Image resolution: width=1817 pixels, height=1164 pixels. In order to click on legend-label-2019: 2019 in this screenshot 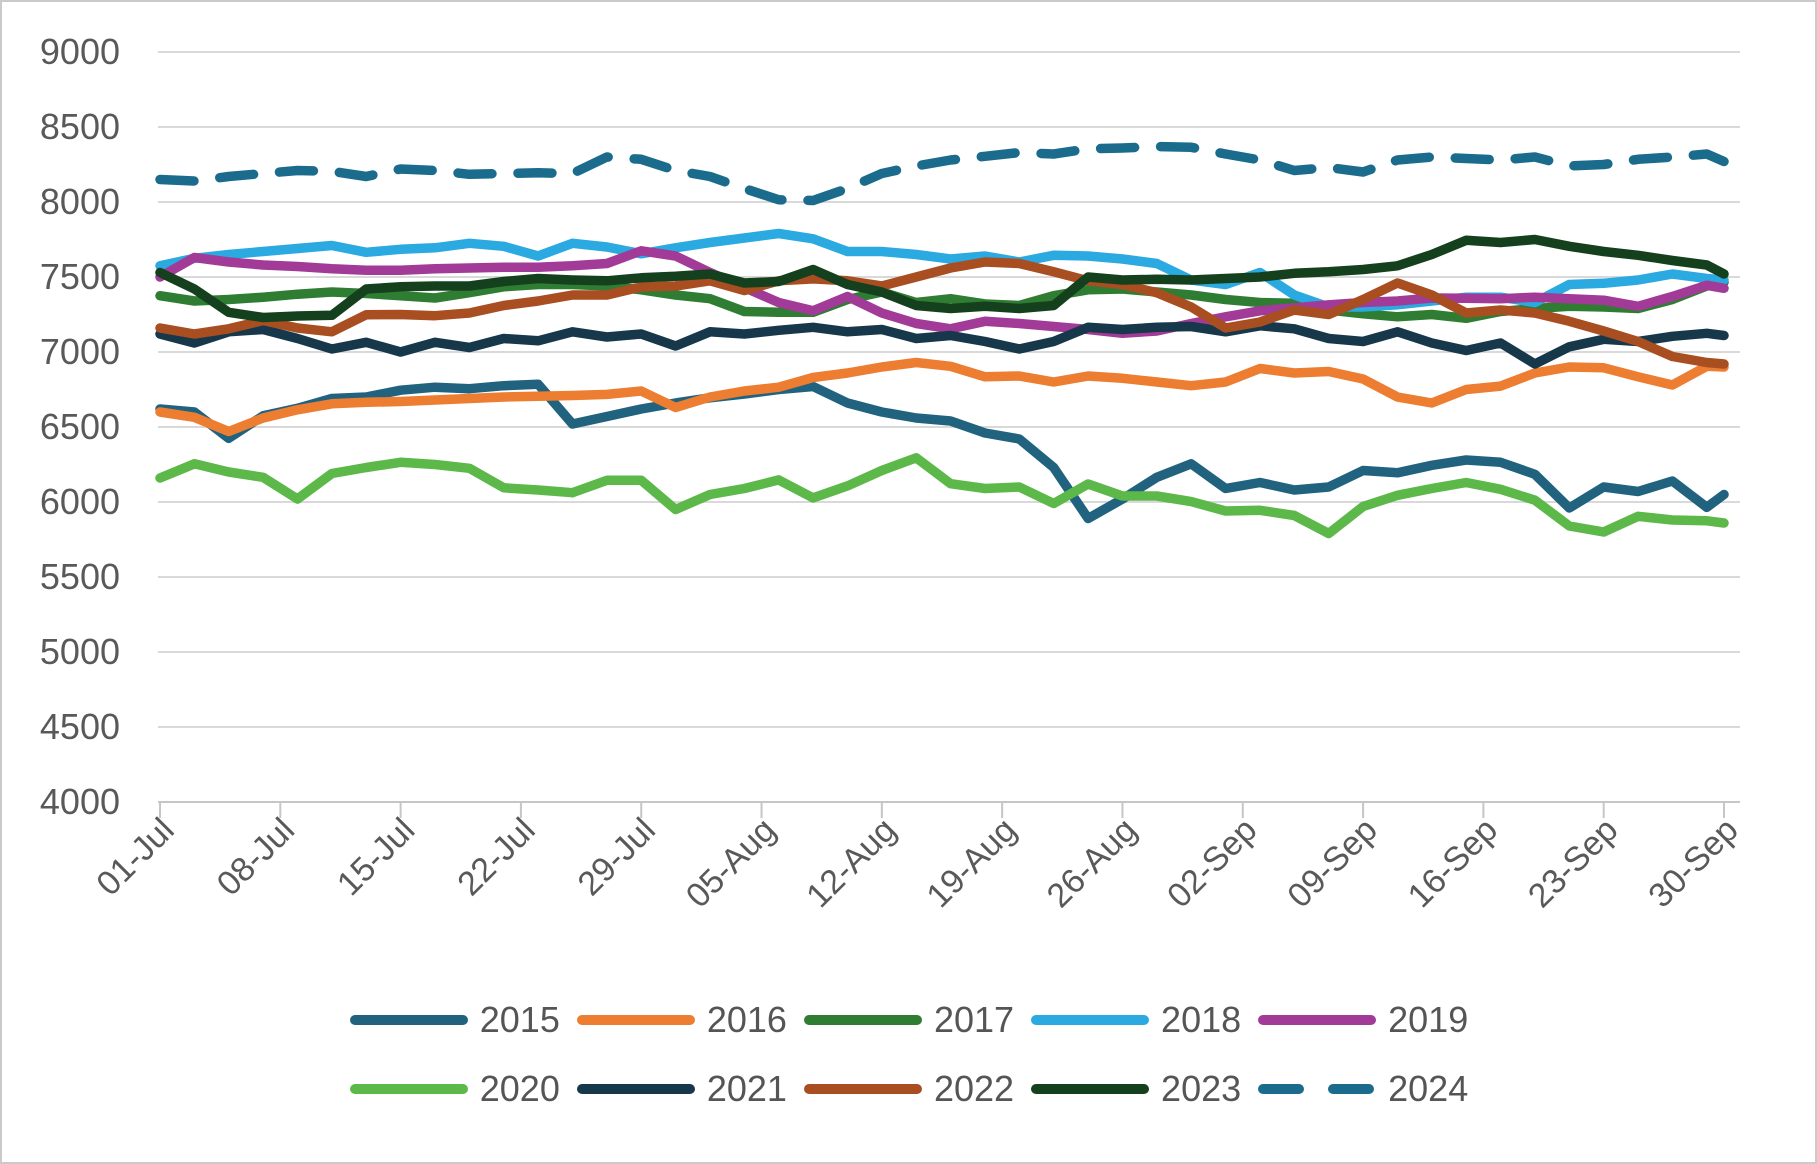, I will do `click(1428, 1019)`.